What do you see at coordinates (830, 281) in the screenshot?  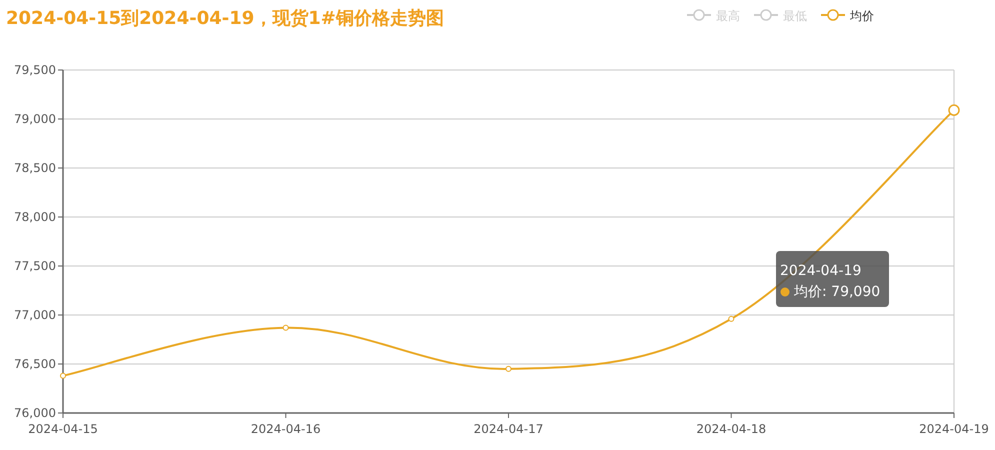 I see `annotation: 2024-04-19 均价: 79,090` at bounding box center [830, 281].